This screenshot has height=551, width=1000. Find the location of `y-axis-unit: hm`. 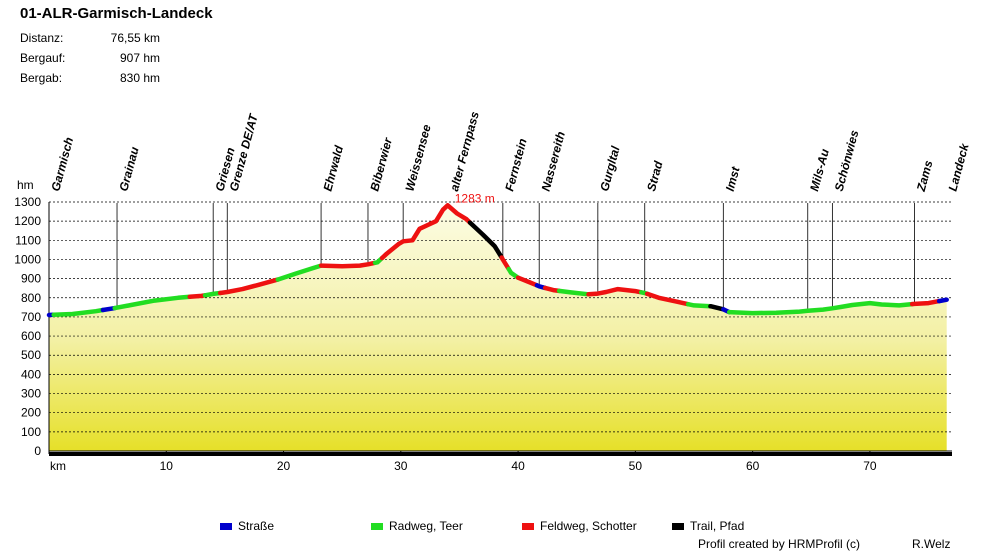

y-axis-unit: hm is located at coordinates (25, 185).